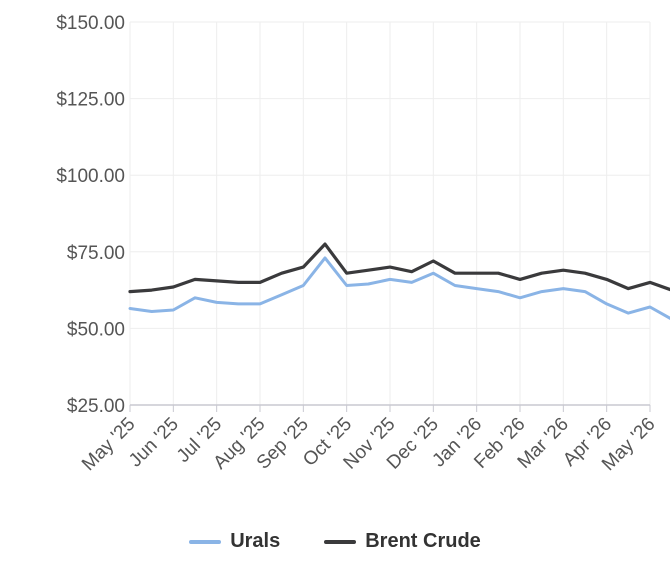 This screenshot has height=576, width=670. What do you see at coordinates (96, 329) in the screenshot?
I see `y-tick-label: $50.00` at bounding box center [96, 329].